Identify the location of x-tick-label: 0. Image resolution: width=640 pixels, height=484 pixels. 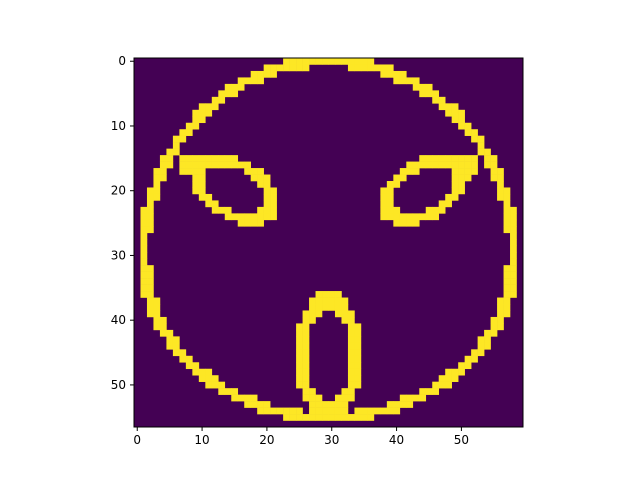
(137, 440).